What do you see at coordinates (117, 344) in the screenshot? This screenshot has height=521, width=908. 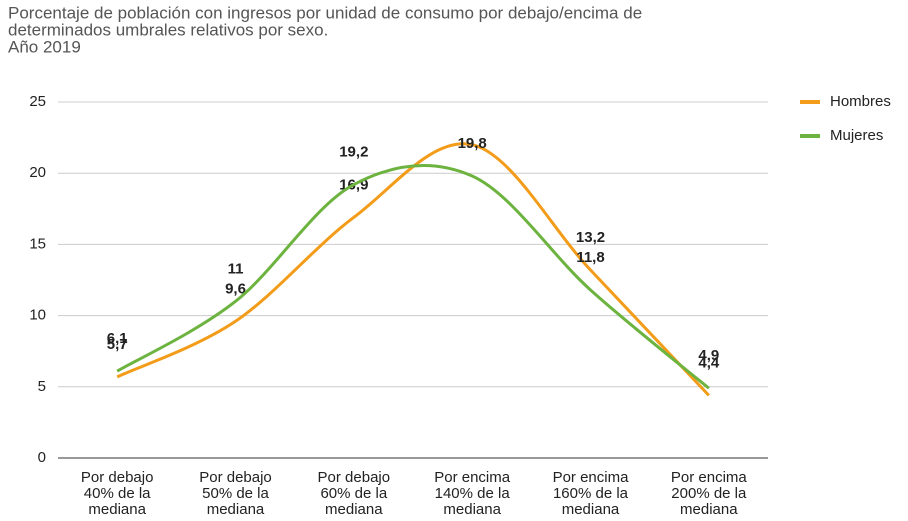 I see `value-label: 5,7` at bounding box center [117, 344].